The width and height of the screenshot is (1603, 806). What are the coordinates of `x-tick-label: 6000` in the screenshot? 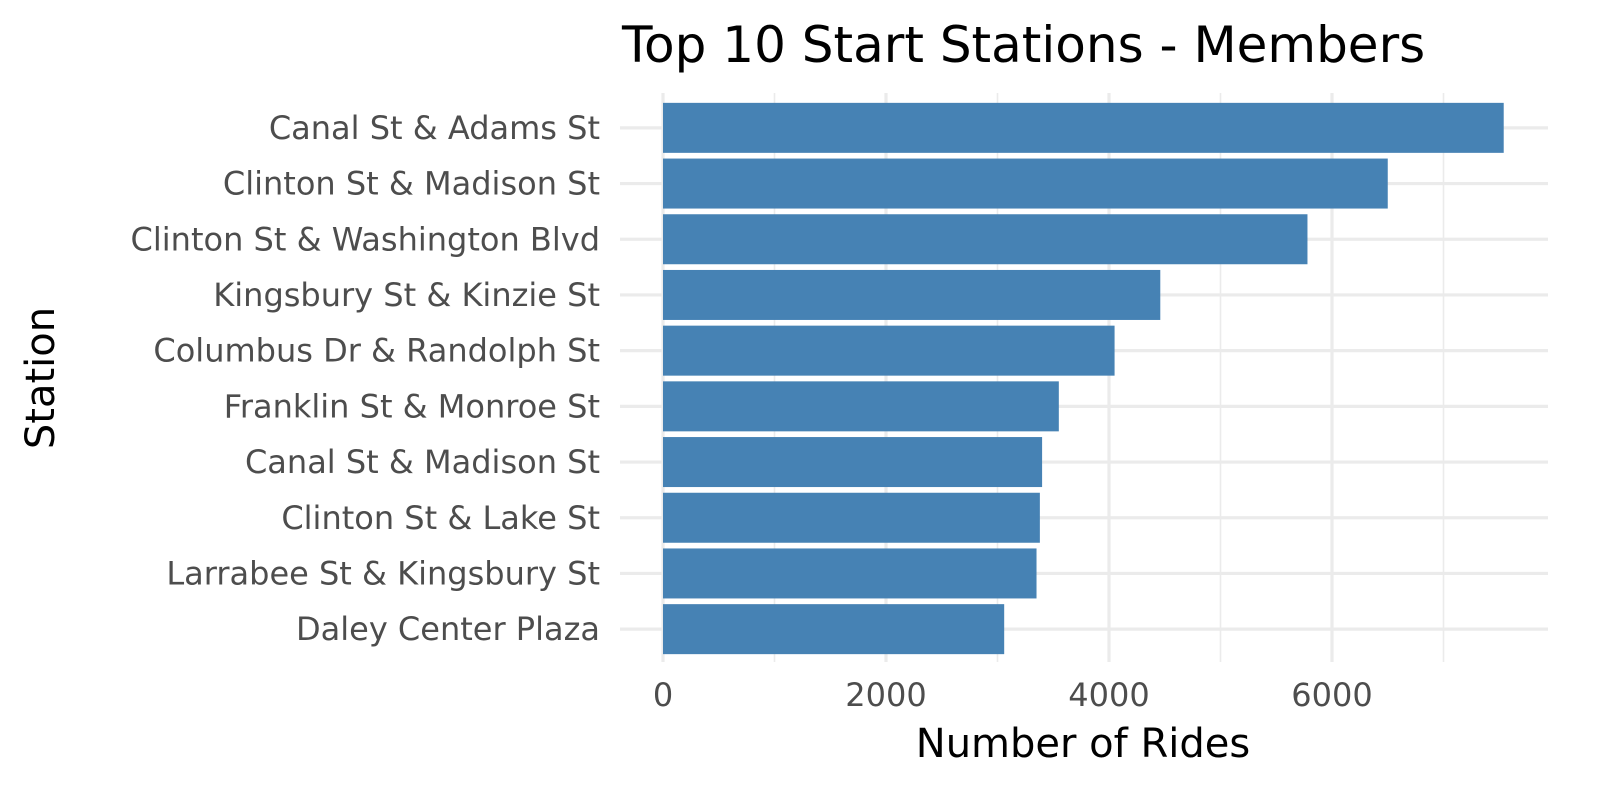 It's located at (1331, 695).